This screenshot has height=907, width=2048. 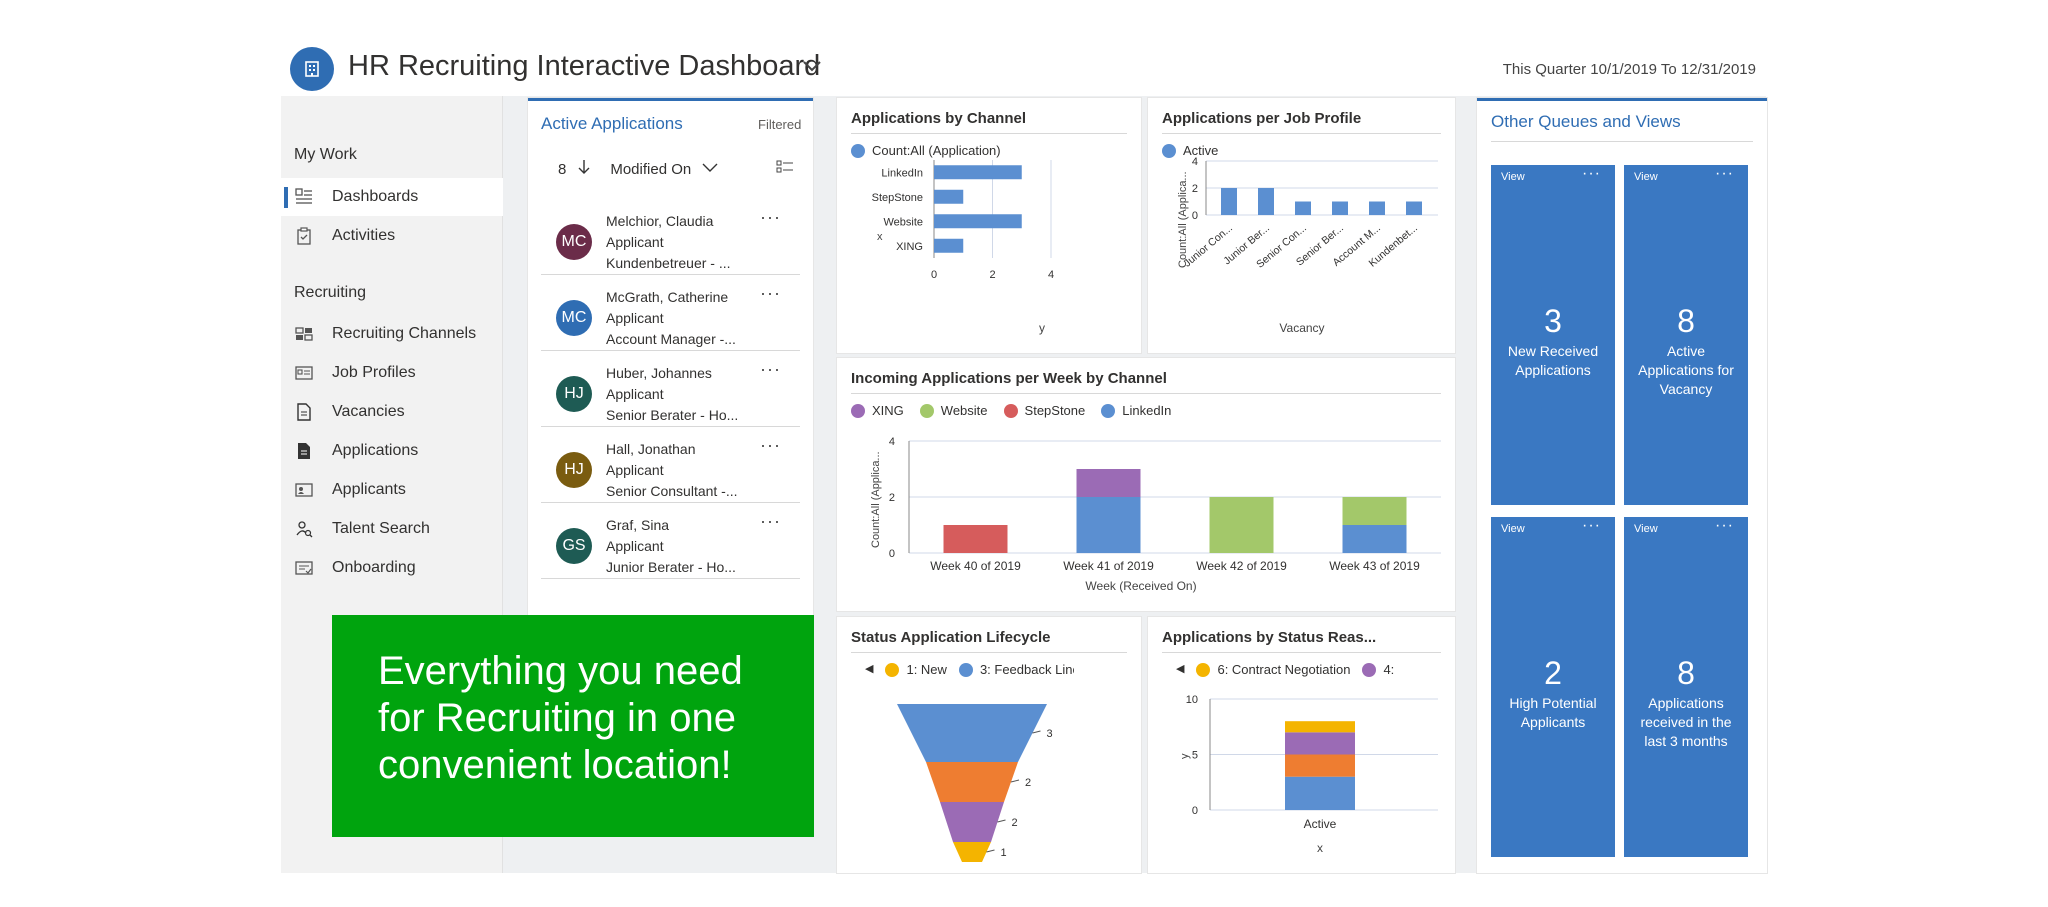 I want to click on dashboard-selector-chevron-icon, so click(x=812, y=66).